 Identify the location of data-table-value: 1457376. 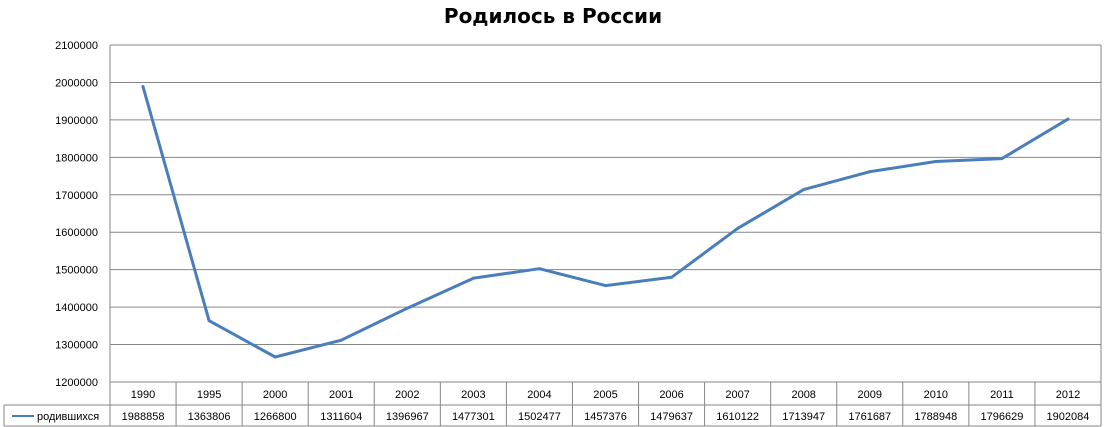
(605, 417).